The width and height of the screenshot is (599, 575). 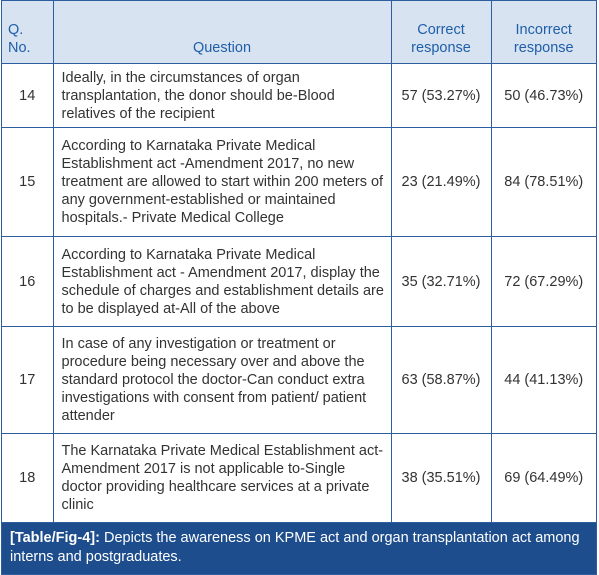 I want to click on value-cell: 23 (21.49%), so click(x=440, y=182).